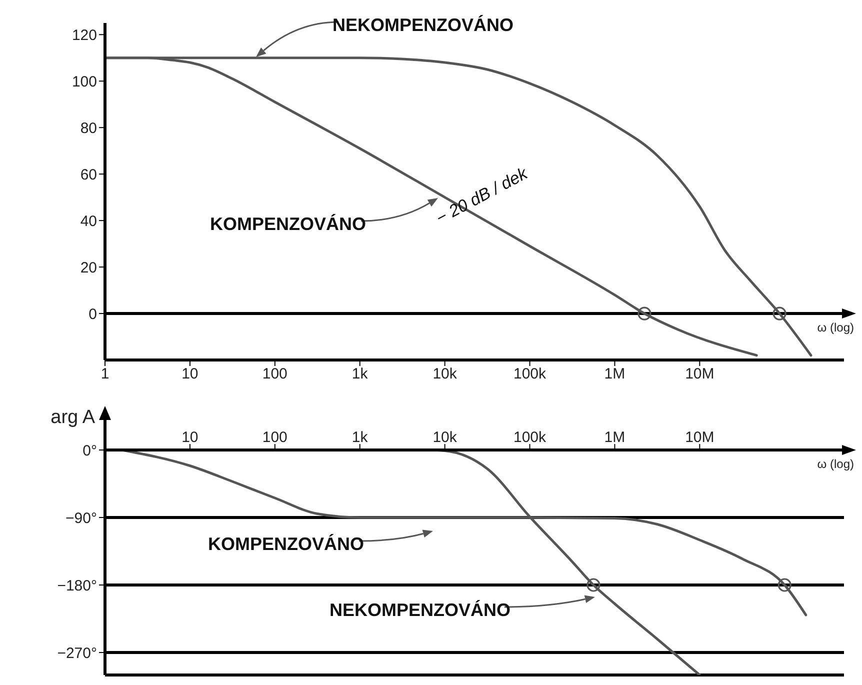 The image size is (862, 685). Describe the element at coordinates (88, 267) in the screenshot. I see `y-tick-label: 20` at that location.